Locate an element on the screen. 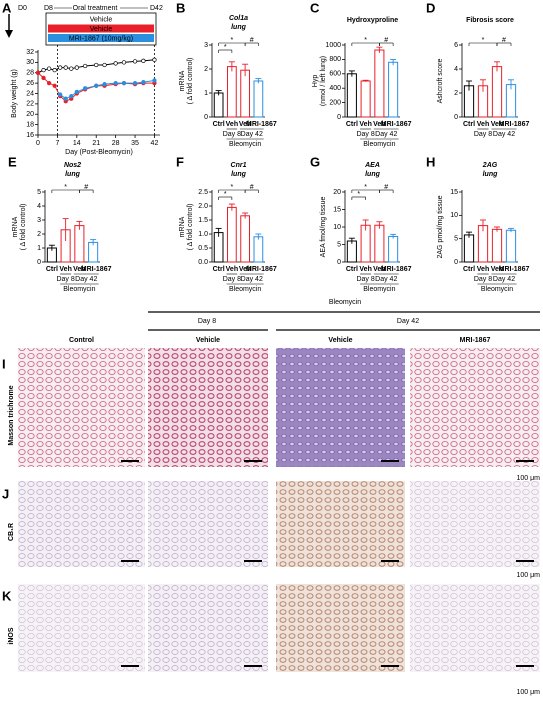 This screenshot has width=543, height=706. y-tick-label: 200 is located at coordinates (335, 102).